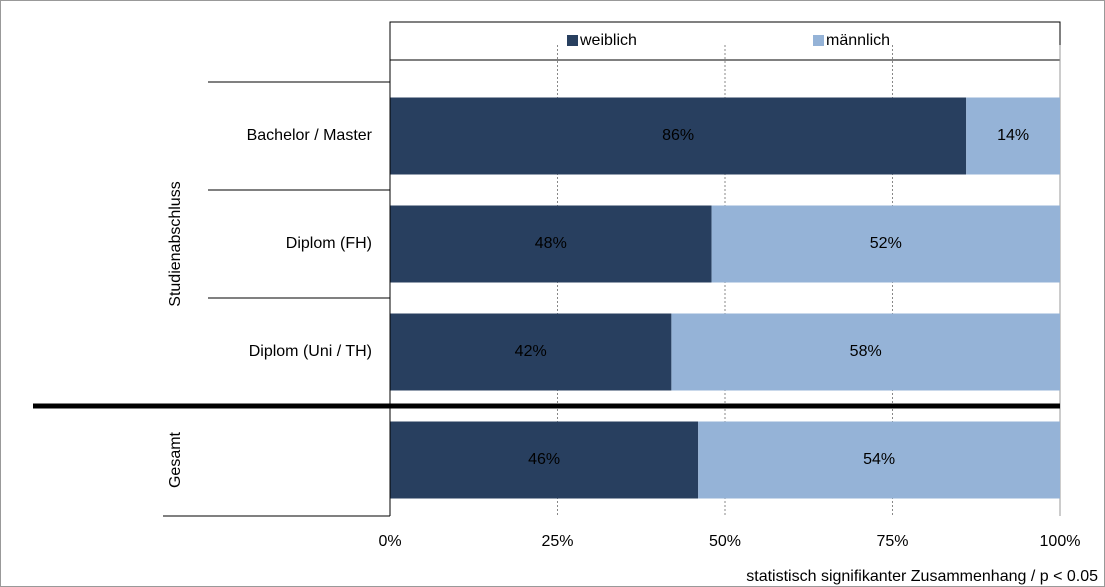 The image size is (1105, 587). I want to click on legend-label: männlich, so click(858, 40).